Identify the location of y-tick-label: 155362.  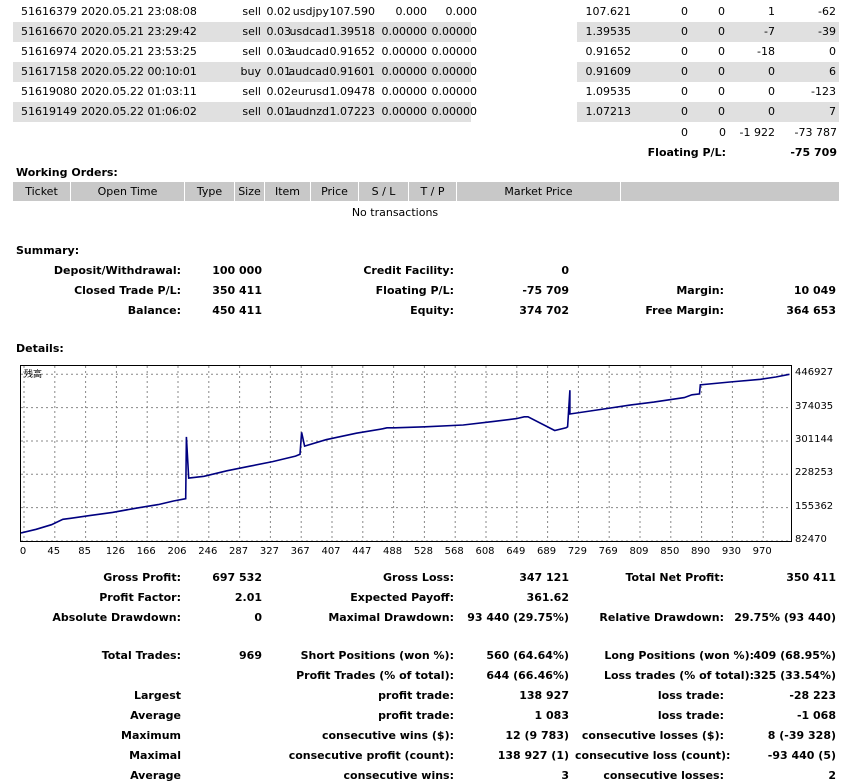
(814, 506).